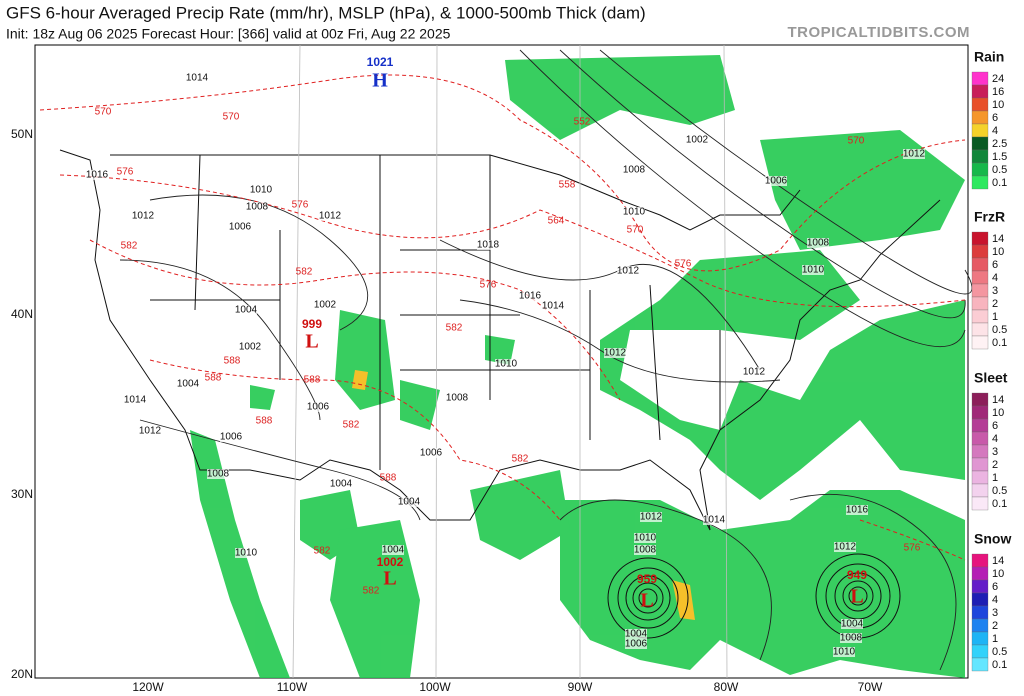 This screenshot has height=696, width=1024. I want to click on thickness-label: 570, so click(856, 141).